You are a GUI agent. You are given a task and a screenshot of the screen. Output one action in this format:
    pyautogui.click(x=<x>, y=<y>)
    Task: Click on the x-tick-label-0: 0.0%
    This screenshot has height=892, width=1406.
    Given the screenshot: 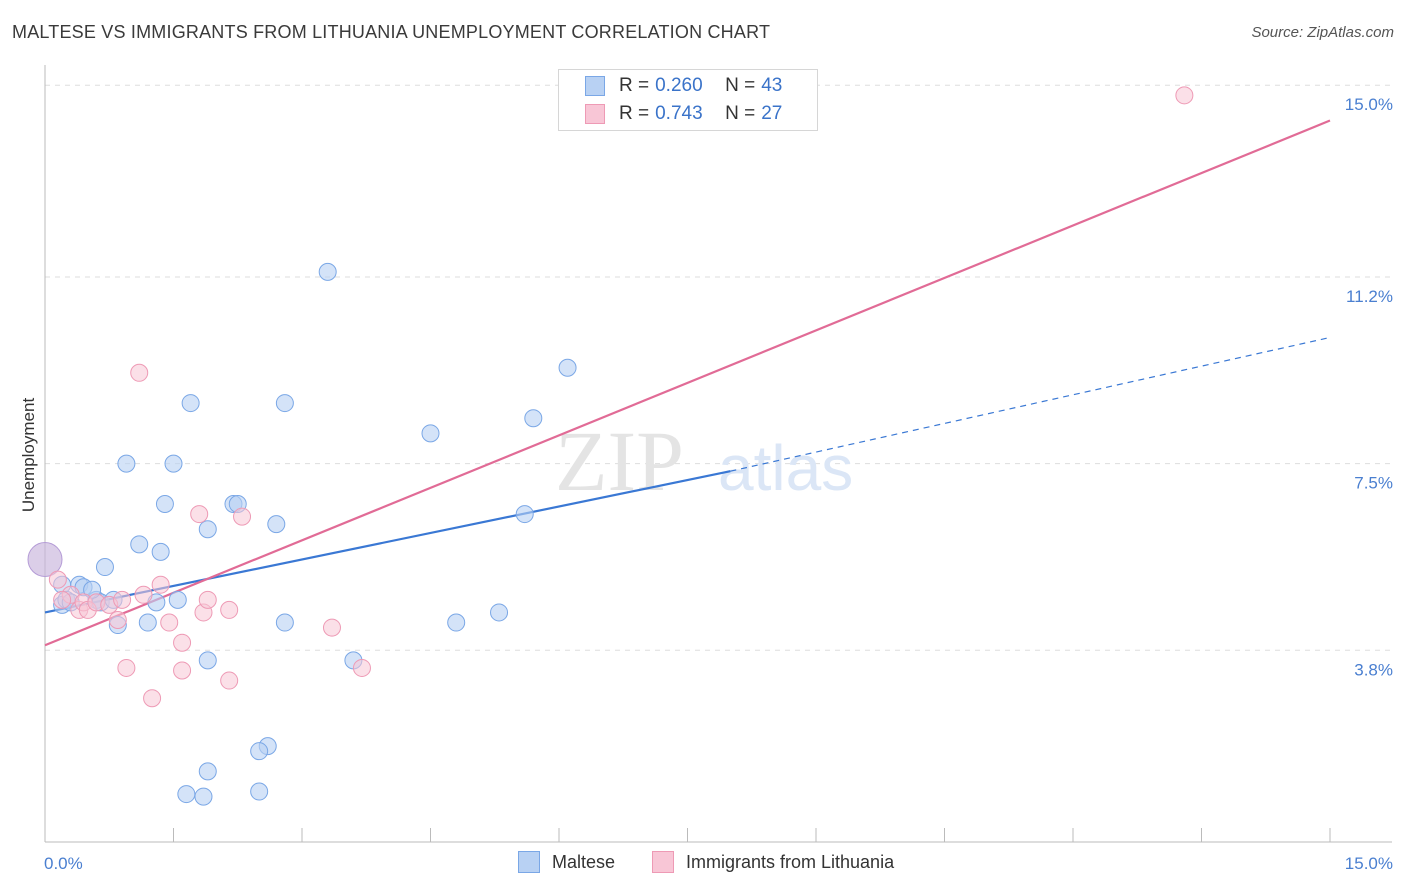 What is the action you would take?
    pyautogui.click(x=63, y=863)
    